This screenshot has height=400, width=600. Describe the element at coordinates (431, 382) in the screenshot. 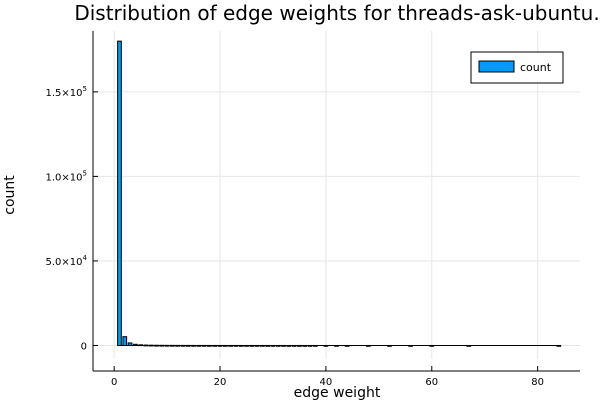

I see `x-tick-label: 60` at that location.